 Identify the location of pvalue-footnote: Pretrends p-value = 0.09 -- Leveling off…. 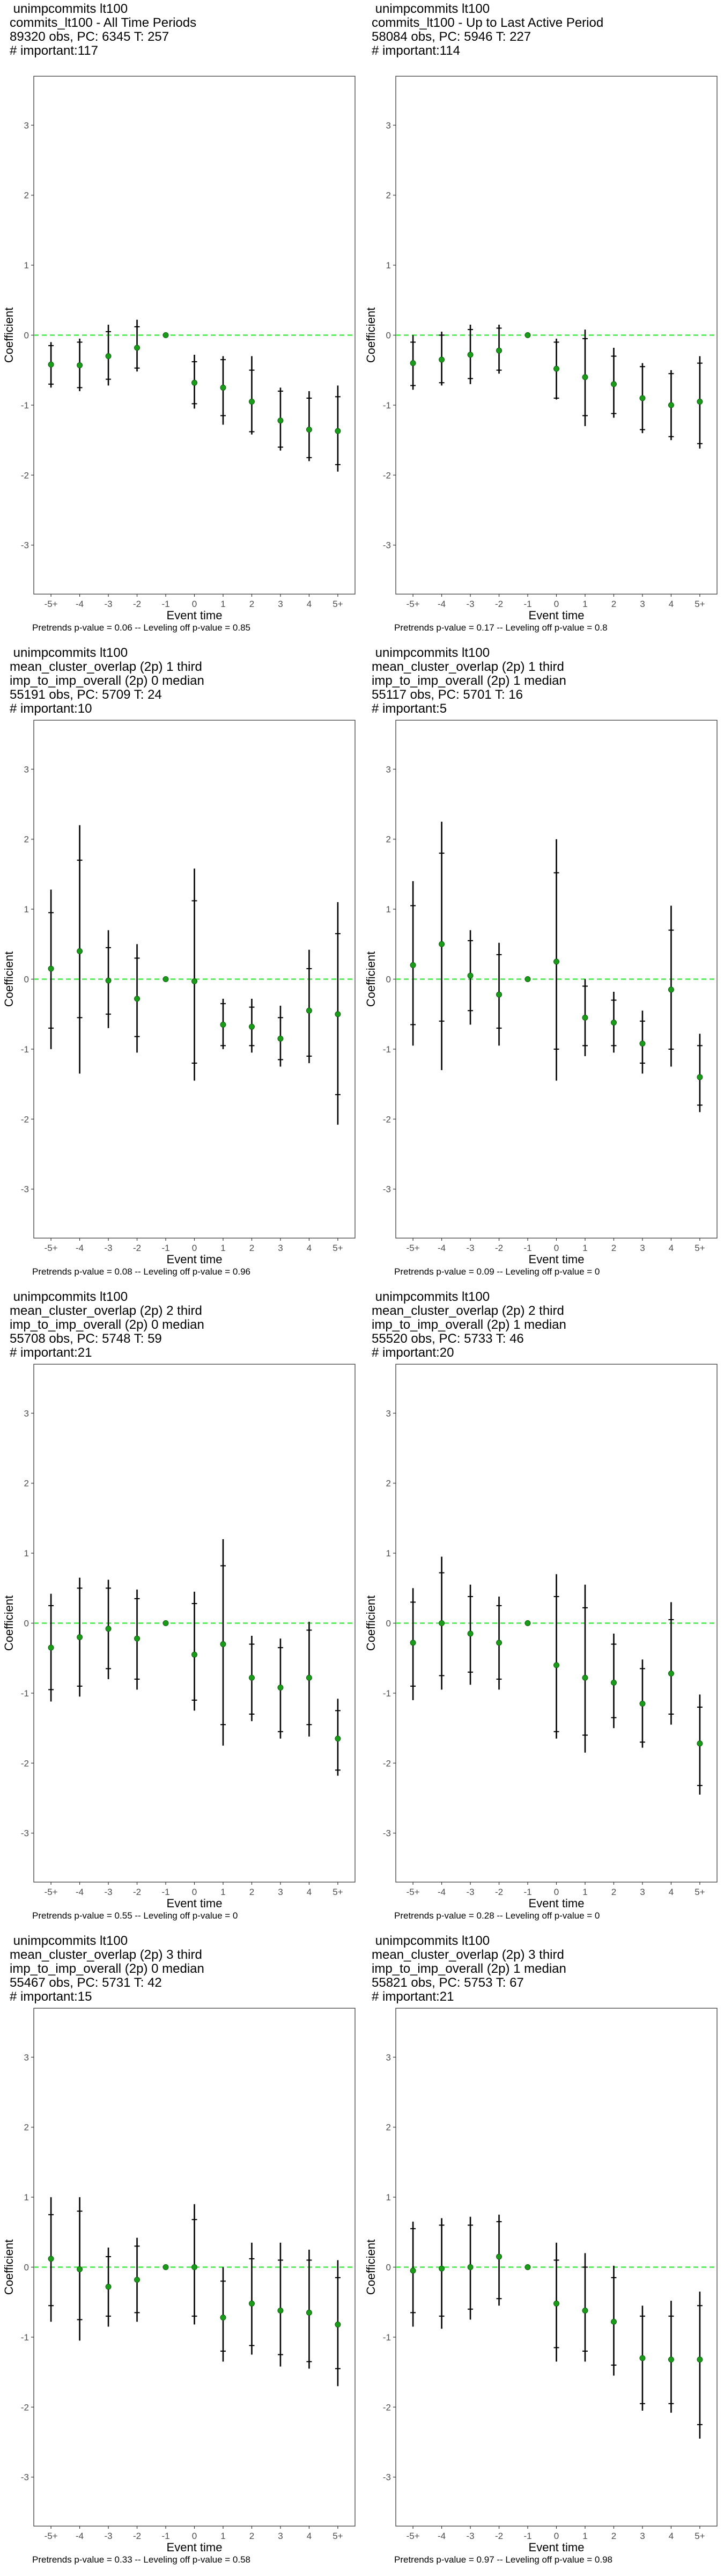
(497, 1272).